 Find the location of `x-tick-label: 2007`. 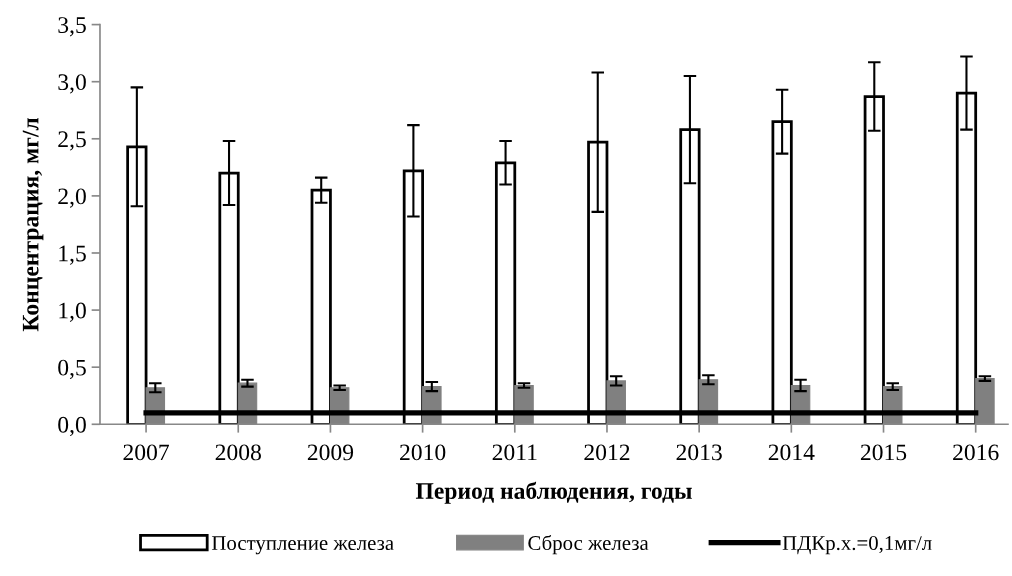

x-tick-label: 2007 is located at coordinates (146, 452).